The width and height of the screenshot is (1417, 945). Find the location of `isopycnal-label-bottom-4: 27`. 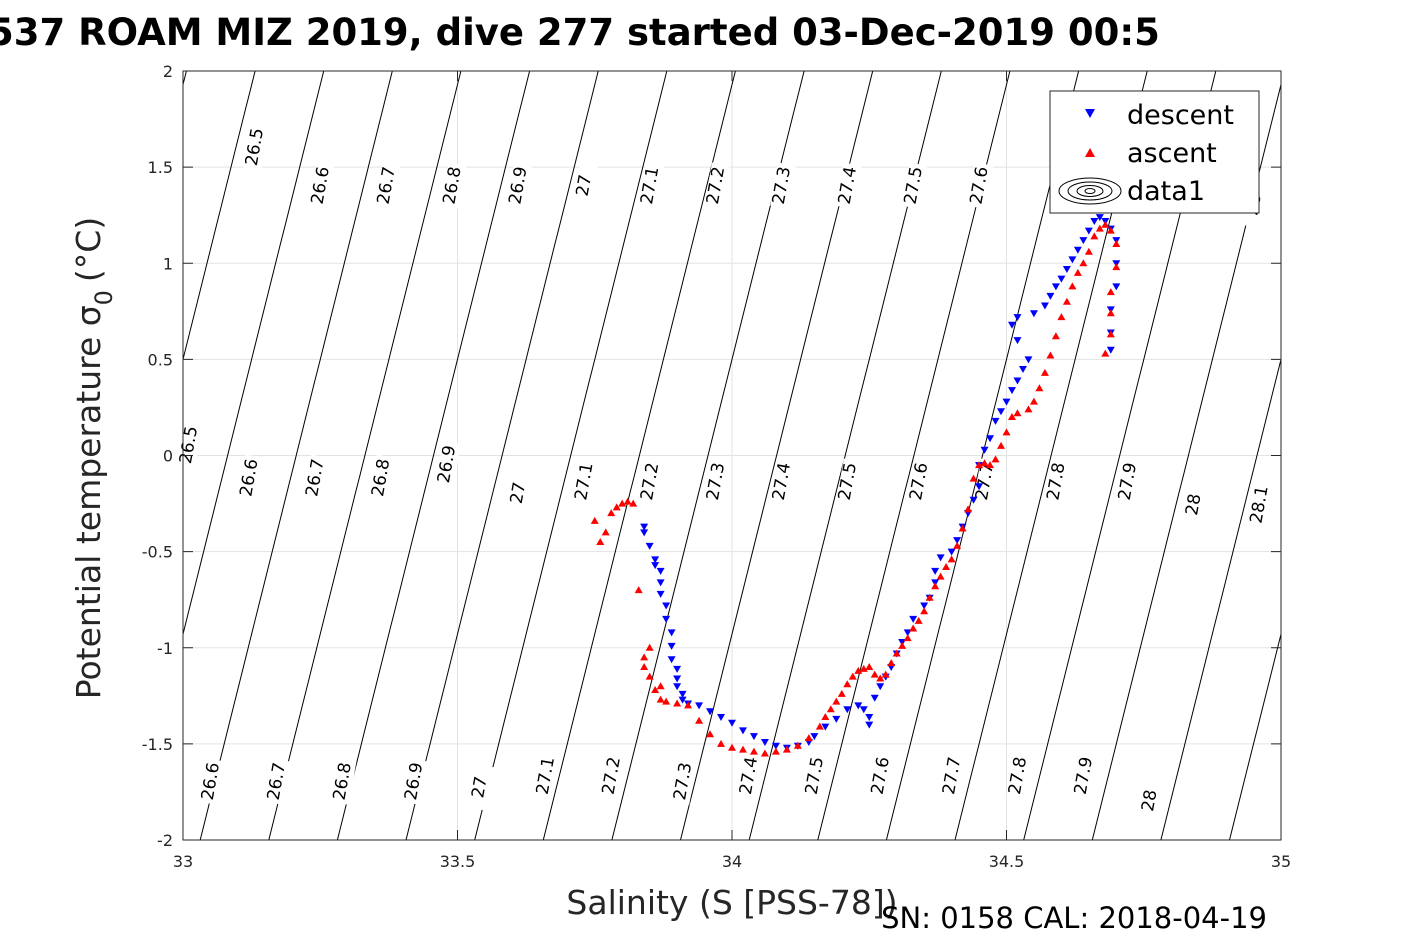

isopycnal-label-bottom-4: 27 is located at coordinates (481, 787).